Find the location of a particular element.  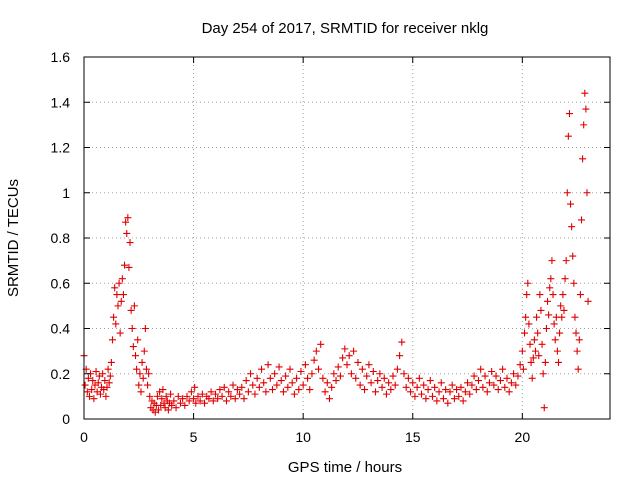

y-tick-label: 1.6 is located at coordinates (61, 57).